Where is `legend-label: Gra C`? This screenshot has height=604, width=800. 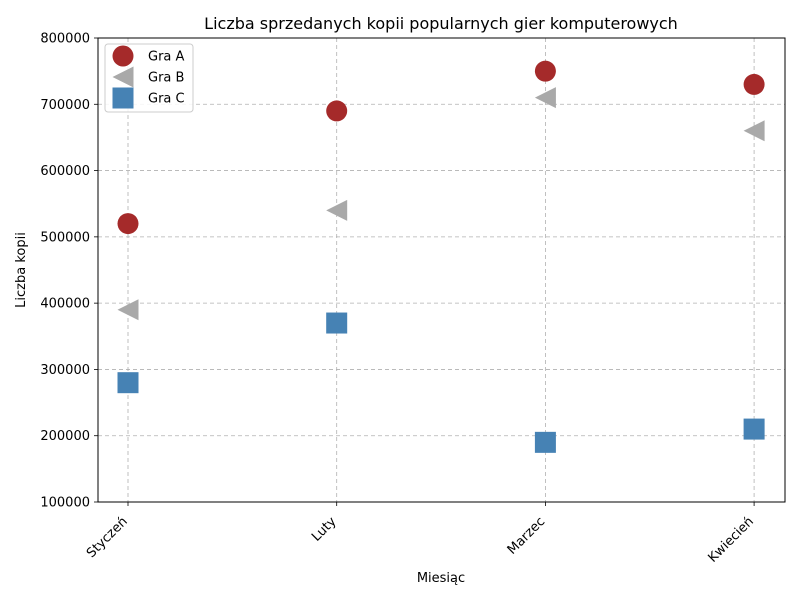 legend-label: Gra C is located at coordinates (166, 99).